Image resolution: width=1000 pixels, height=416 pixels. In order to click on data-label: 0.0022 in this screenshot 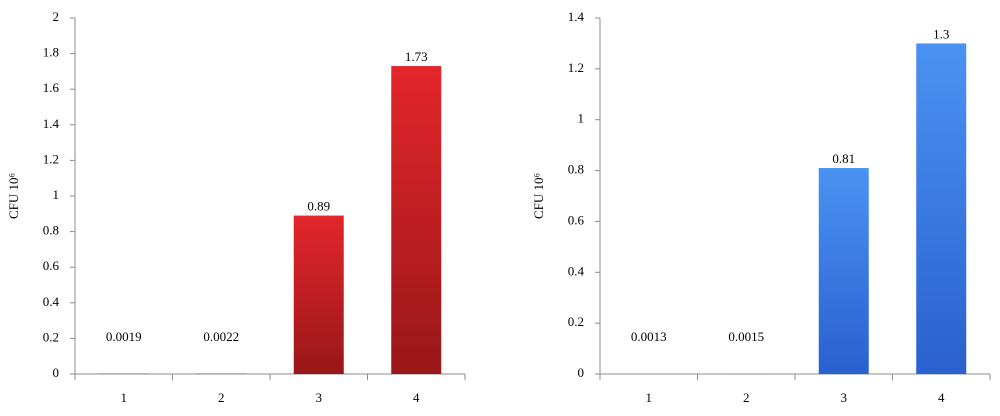, I will do `click(221, 336)`.